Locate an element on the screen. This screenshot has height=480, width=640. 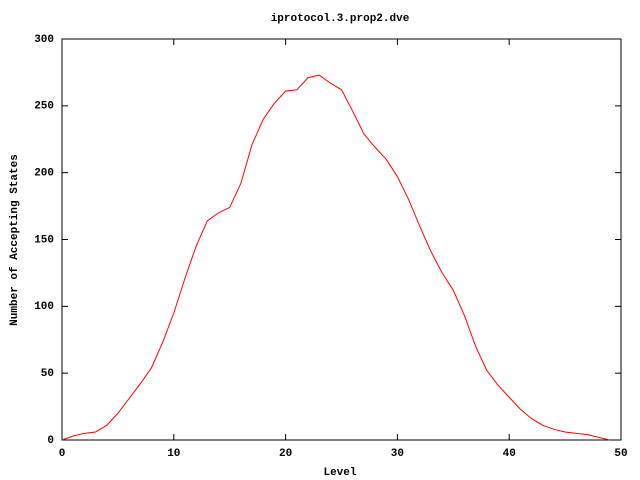
y-tick-label: 200 is located at coordinates (44, 174).